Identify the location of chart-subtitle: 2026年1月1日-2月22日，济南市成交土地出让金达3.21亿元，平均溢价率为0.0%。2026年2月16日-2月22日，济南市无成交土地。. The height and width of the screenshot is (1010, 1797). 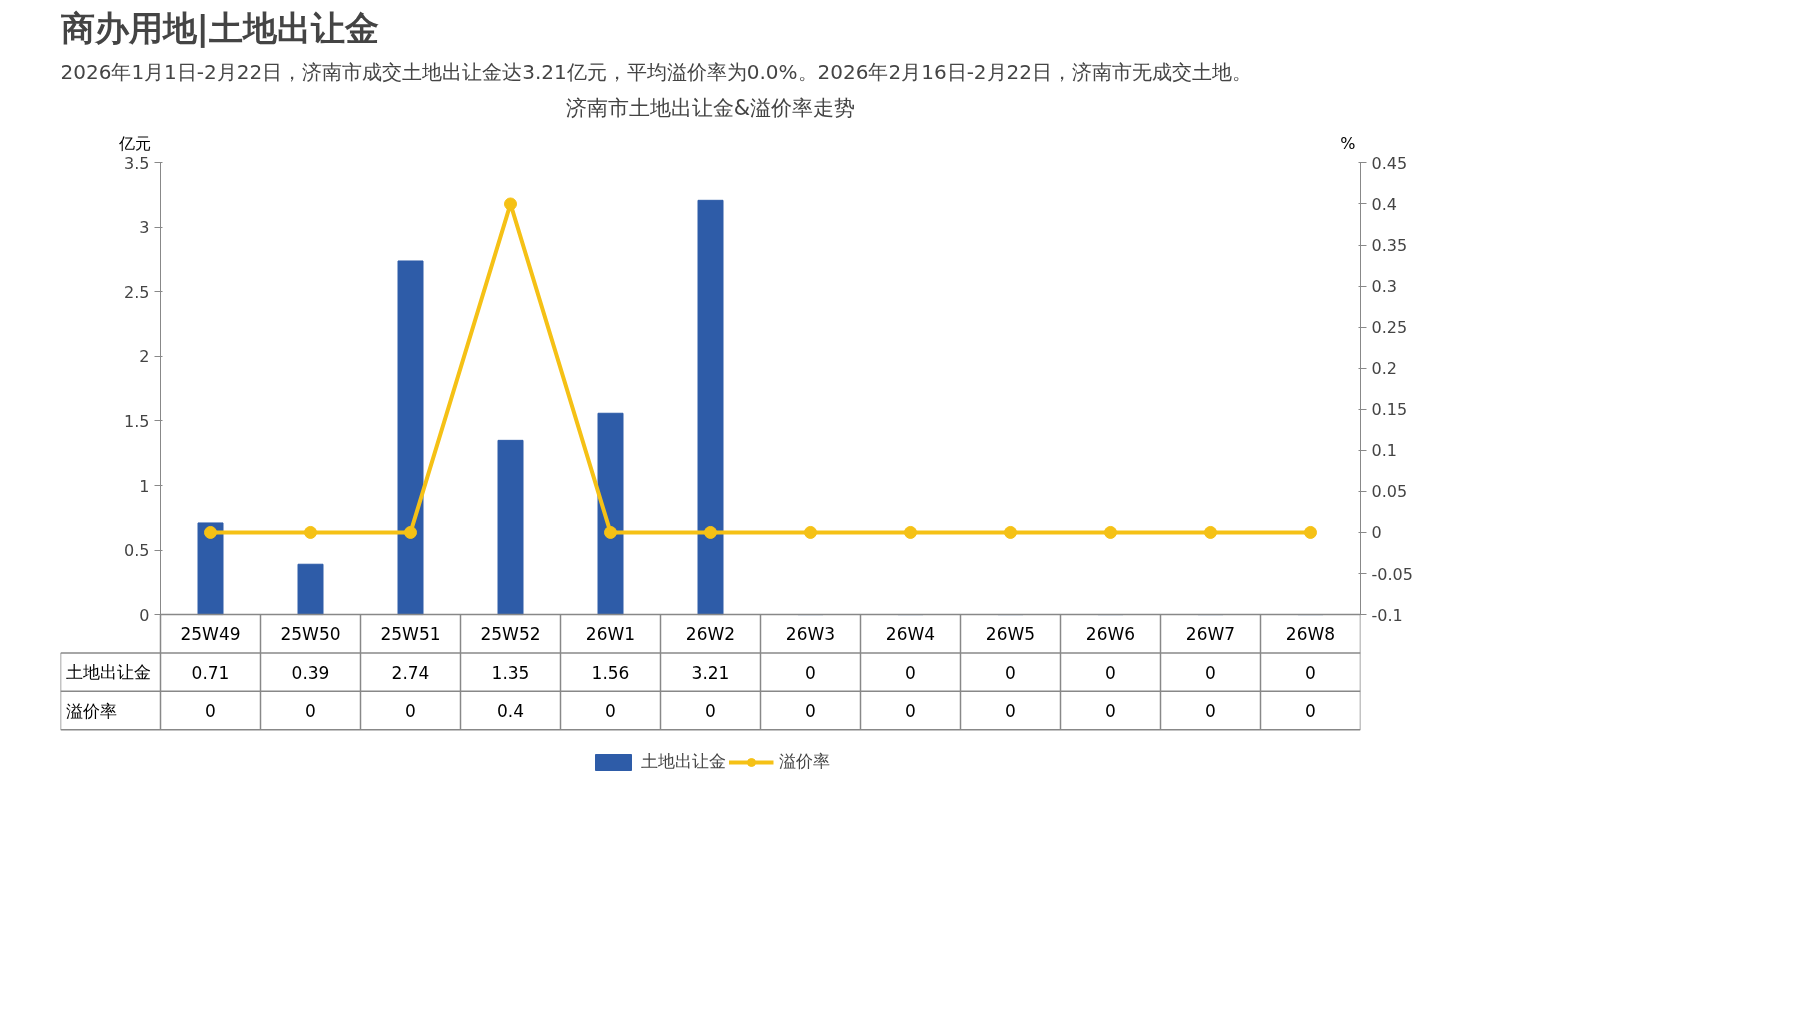
(656, 71).